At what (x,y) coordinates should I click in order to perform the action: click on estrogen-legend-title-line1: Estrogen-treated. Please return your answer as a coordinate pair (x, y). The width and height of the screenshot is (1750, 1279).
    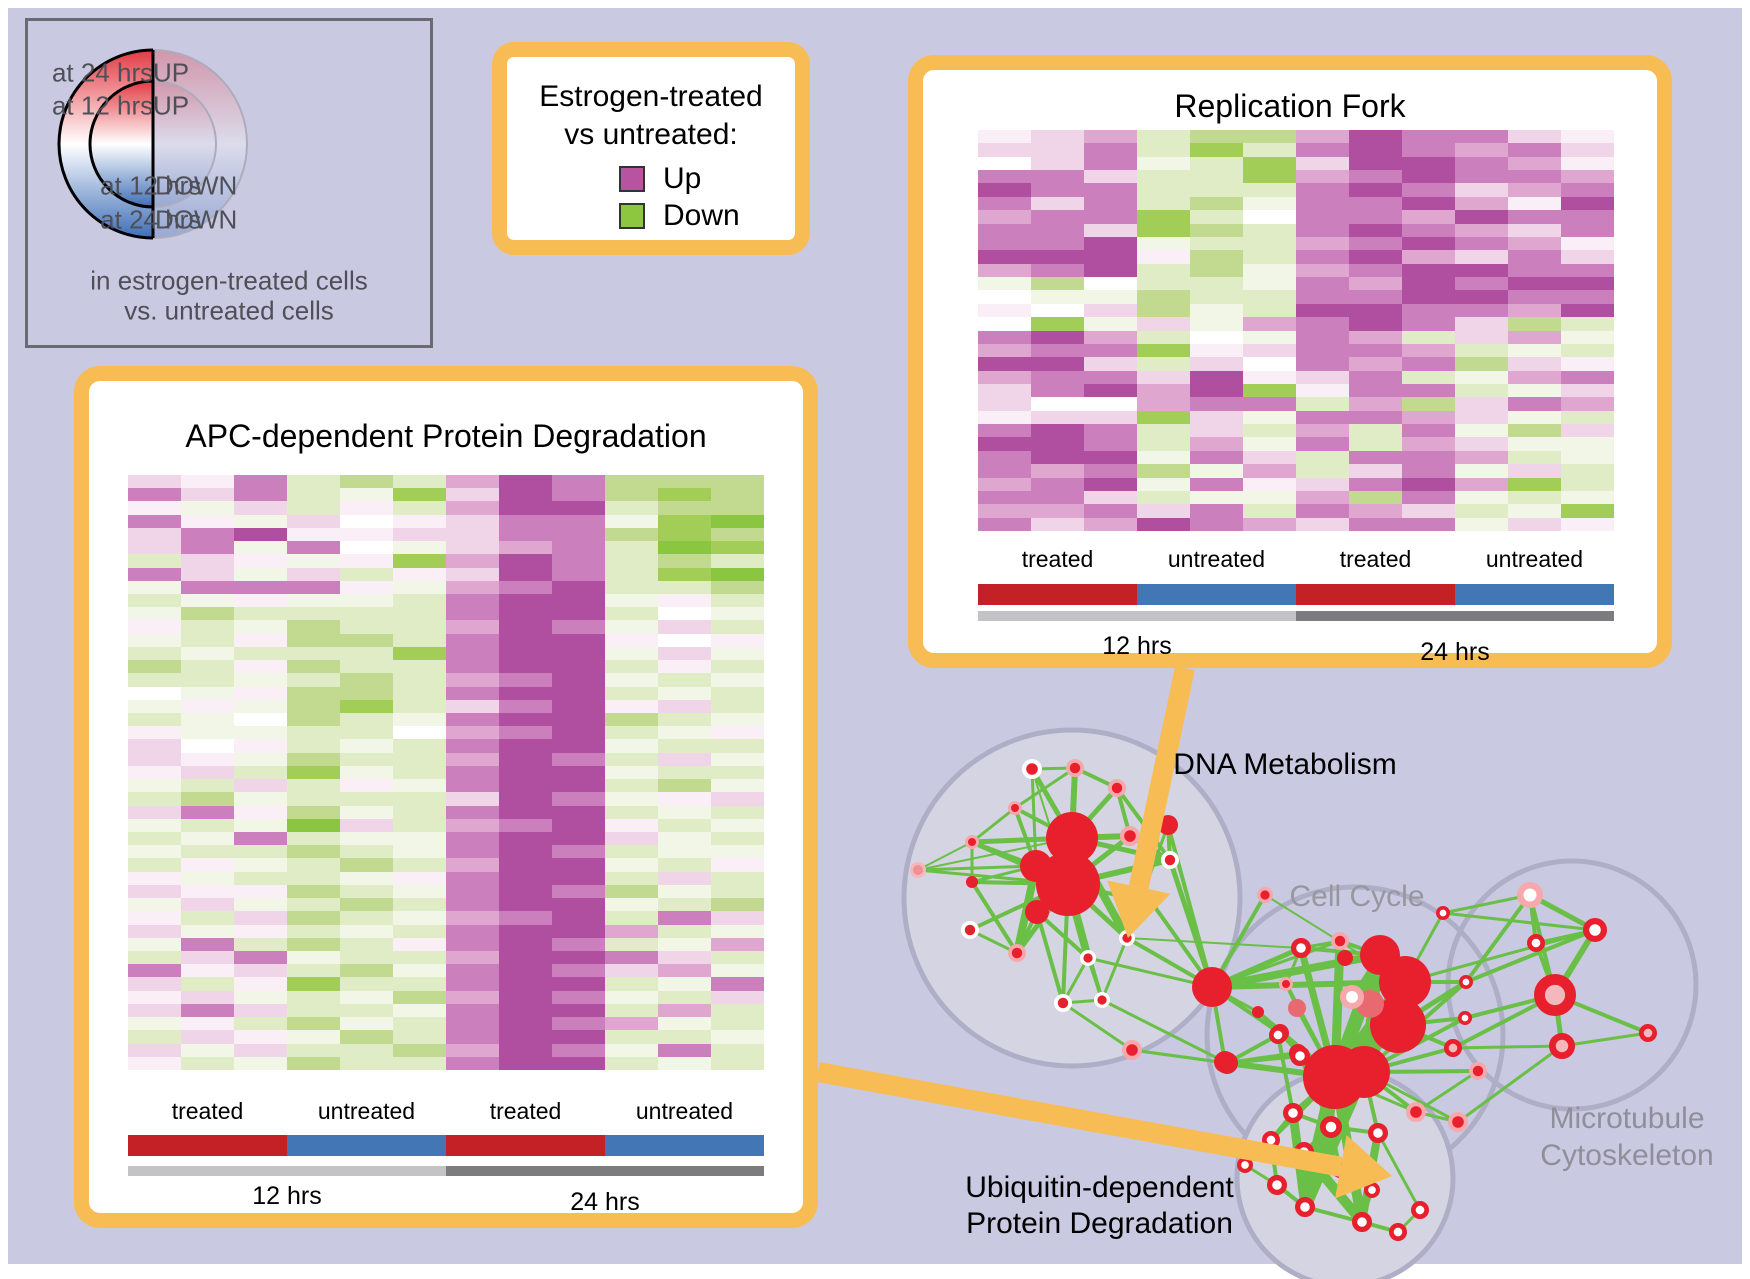
    Looking at the image, I should click on (651, 96).